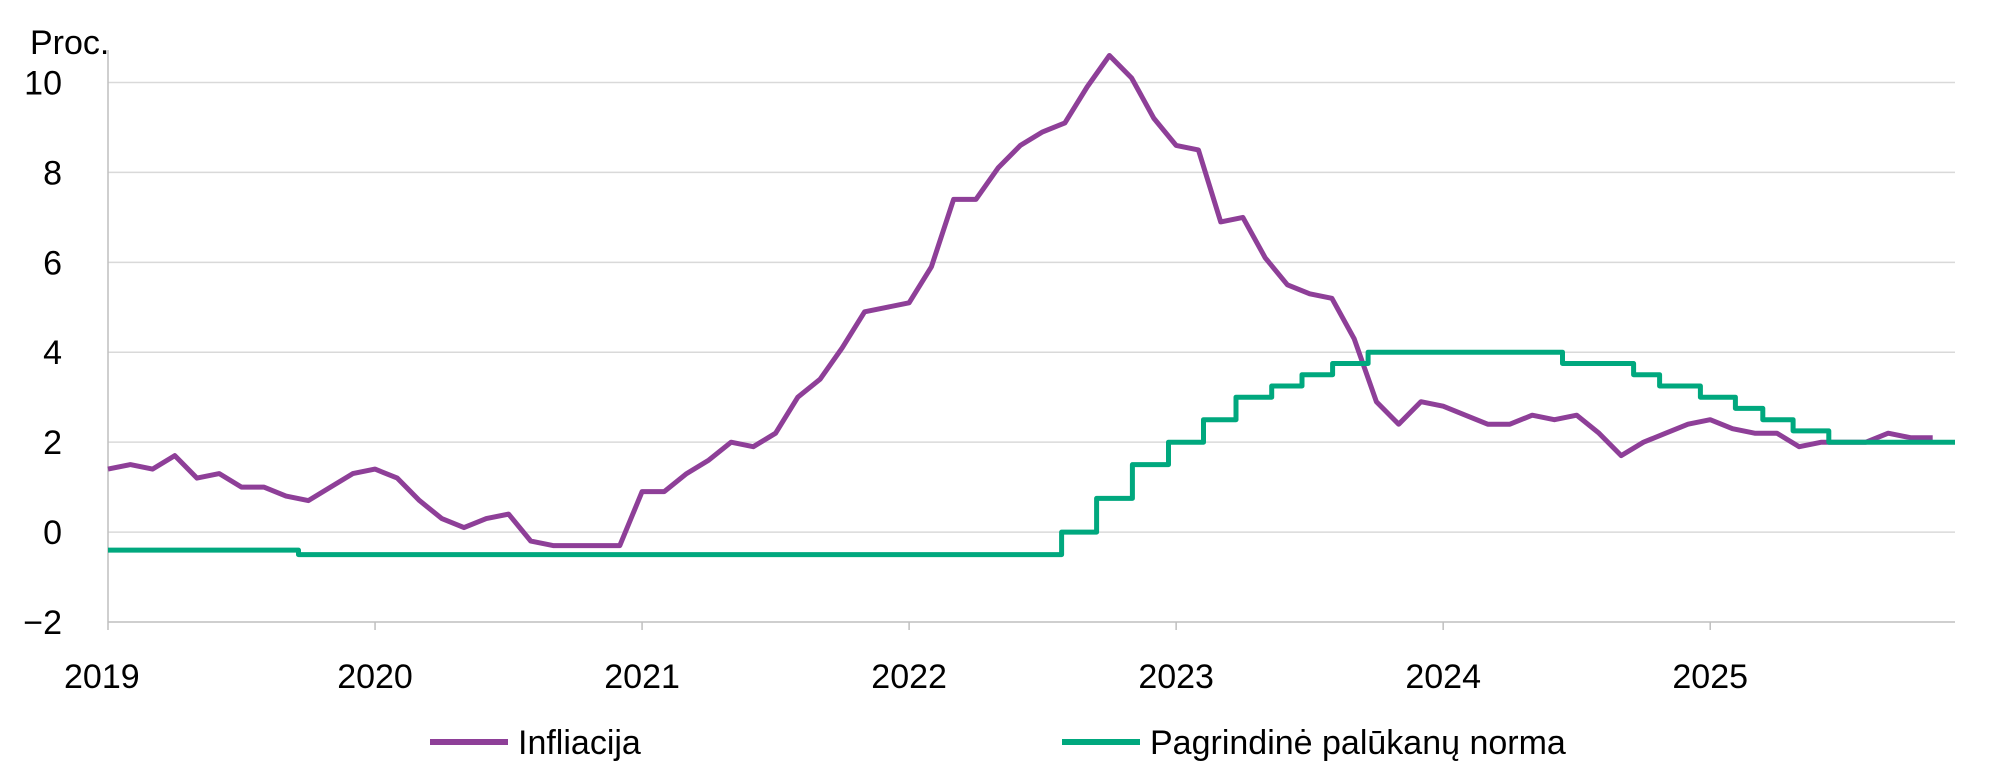 The width and height of the screenshot is (2000, 769). What do you see at coordinates (909, 677) in the screenshot?
I see `x-tick-label: 2022` at bounding box center [909, 677].